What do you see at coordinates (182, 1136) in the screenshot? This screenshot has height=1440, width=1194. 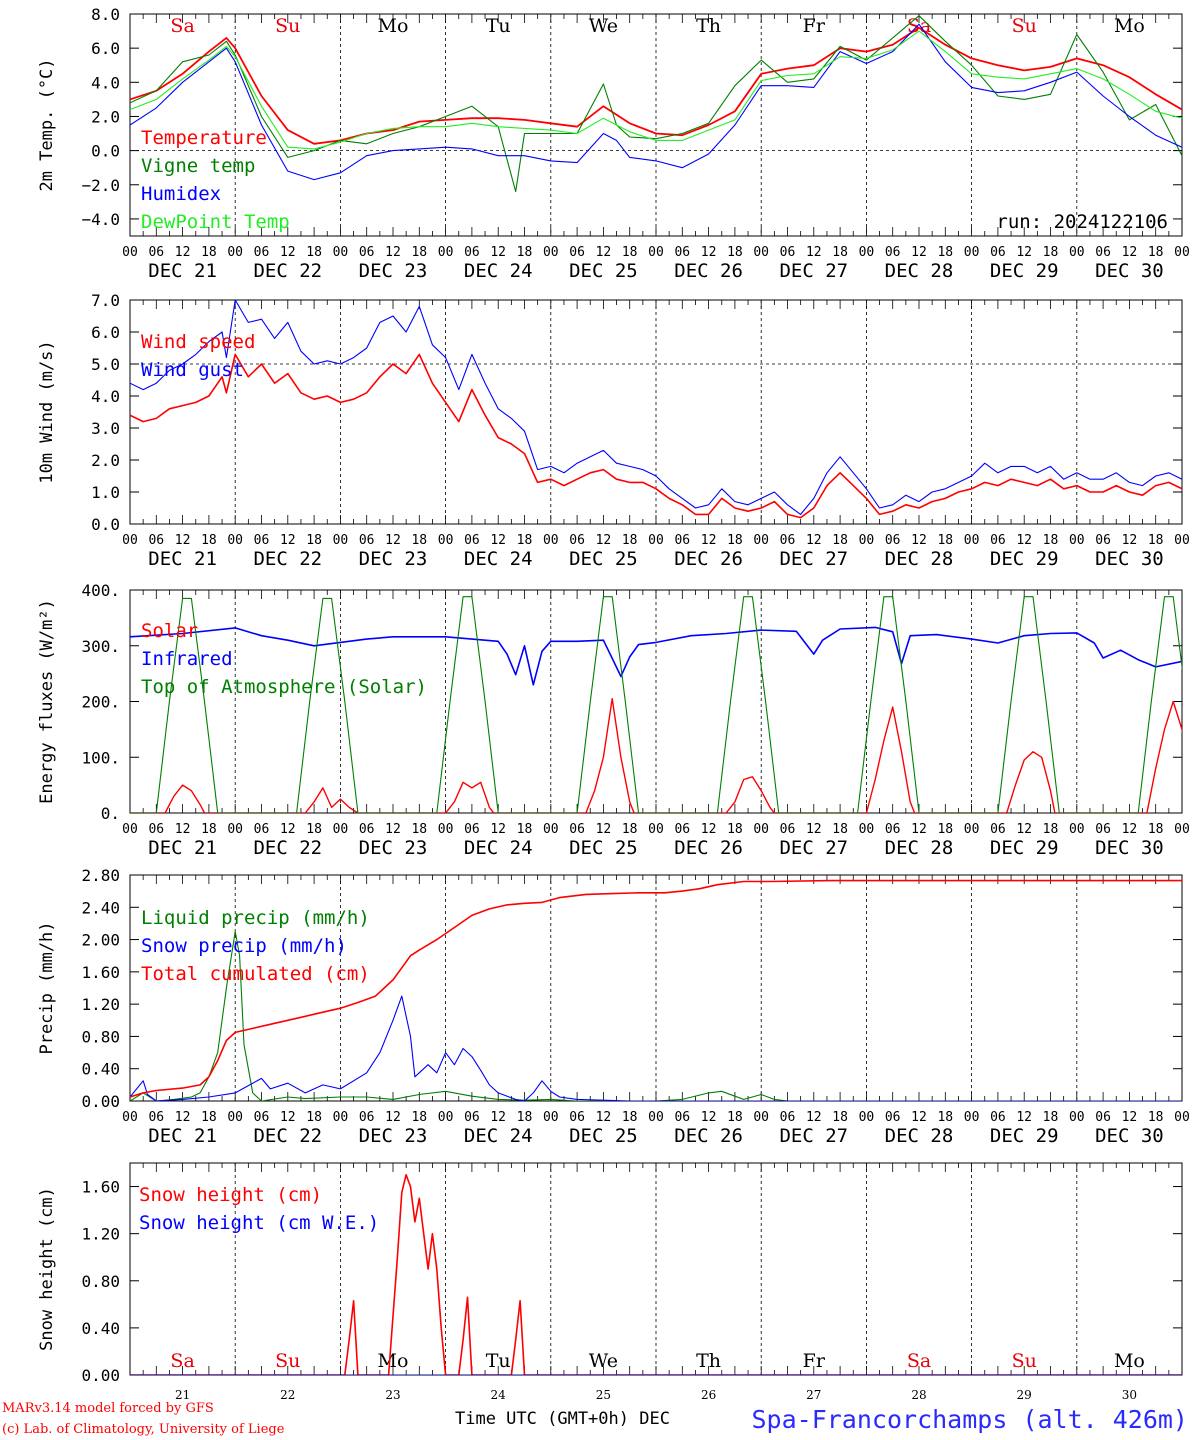 I see `x-date-label: DEC 21` at bounding box center [182, 1136].